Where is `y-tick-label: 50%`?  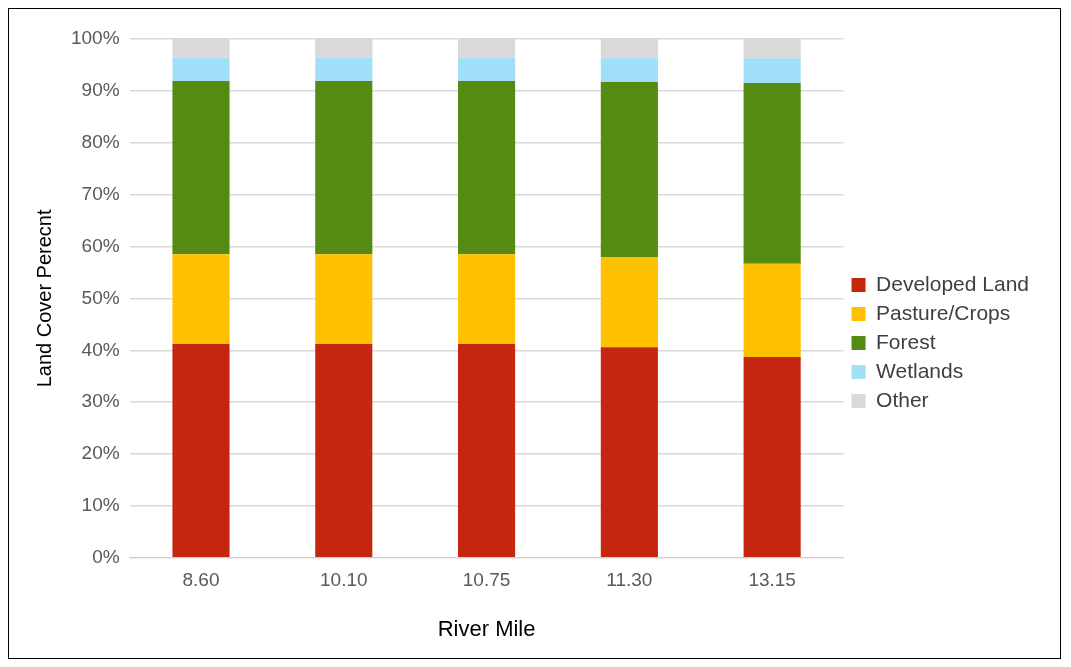 y-tick-label: 50% is located at coordinates (100, 297).